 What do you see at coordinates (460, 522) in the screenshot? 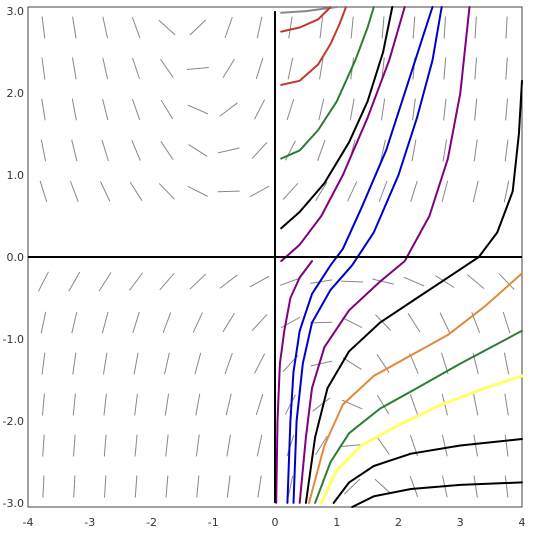
I see `x-tick-label: 3` at bounding box center [460, 522].